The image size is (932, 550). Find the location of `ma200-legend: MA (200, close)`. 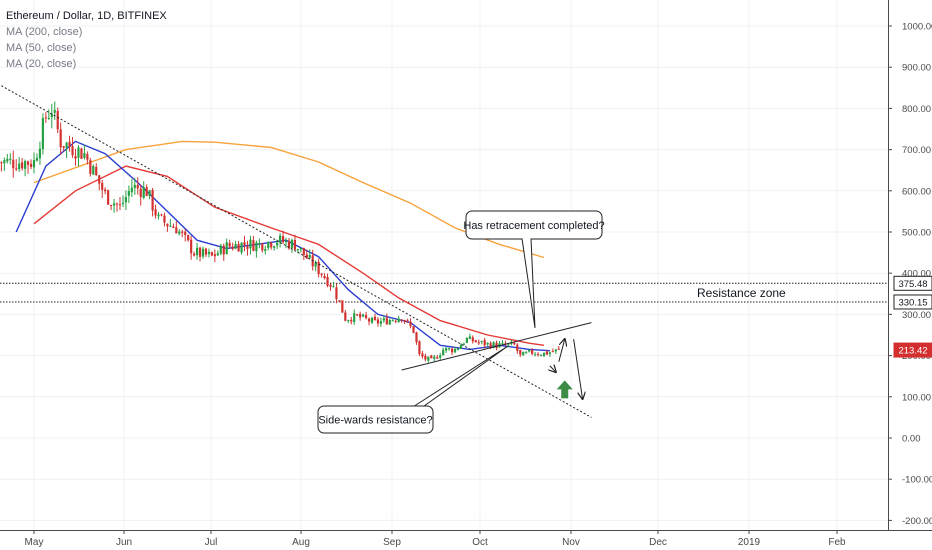

ma200-legend: MA (200, close) is located at coordinates (44, 32).